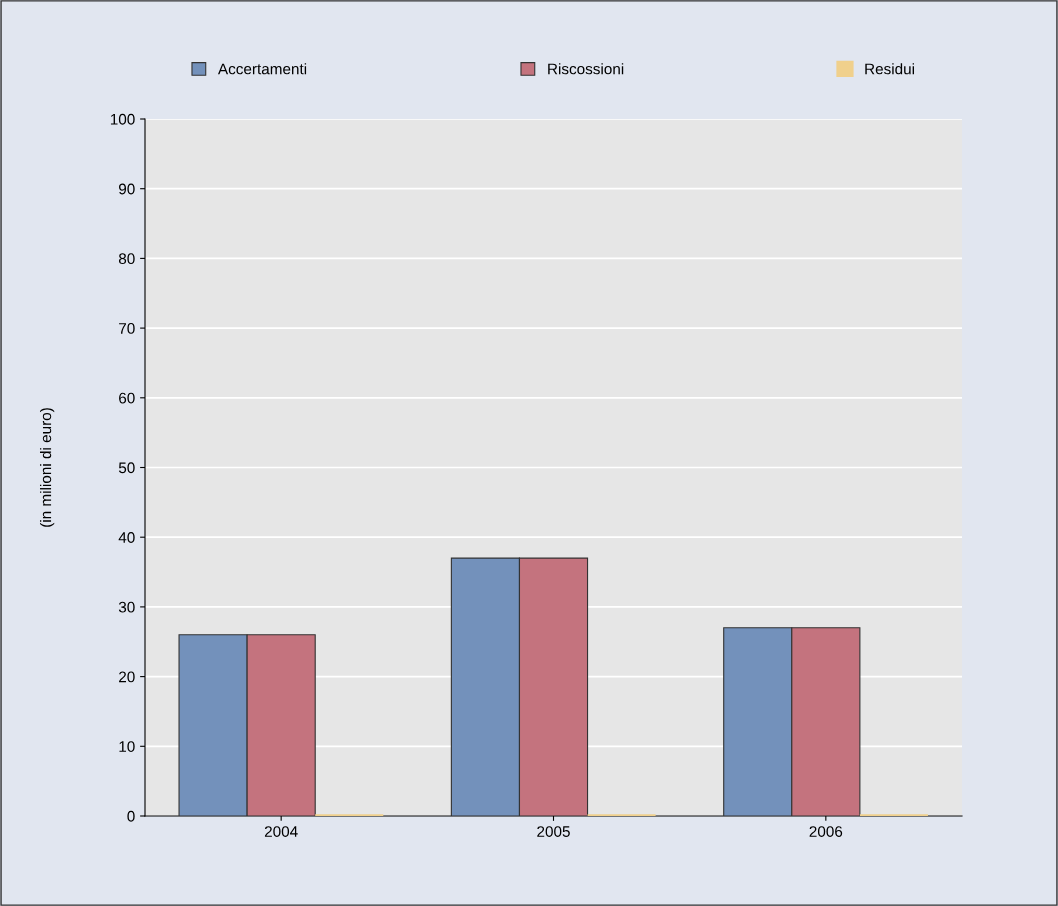 This screenshot has width=1058, height=906. I want to click on y-tick-label: 90, so click(127, 189).